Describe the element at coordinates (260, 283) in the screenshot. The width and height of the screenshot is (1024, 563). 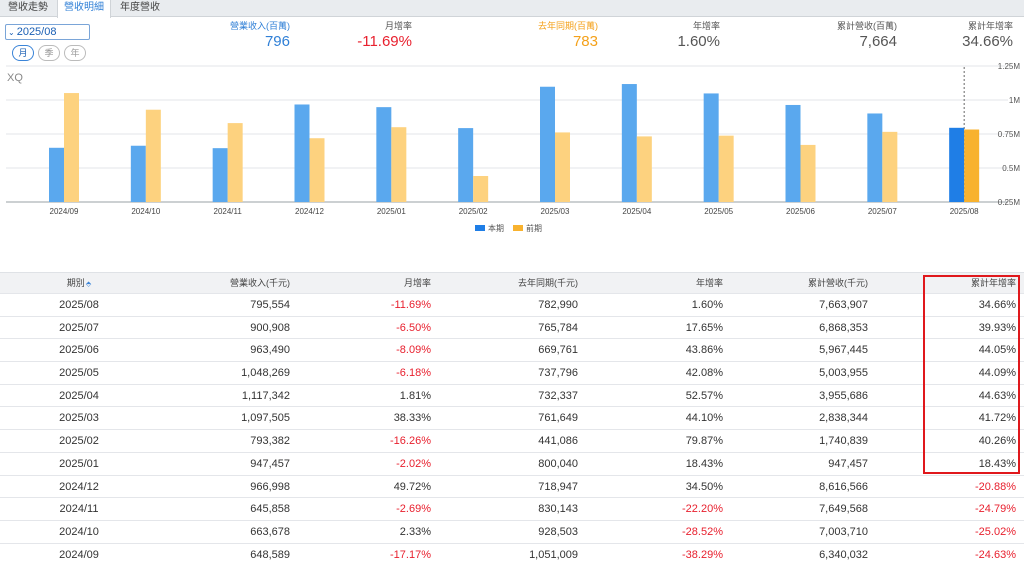
I see `col-header-revenue: 營業收入(千元)` at that location.